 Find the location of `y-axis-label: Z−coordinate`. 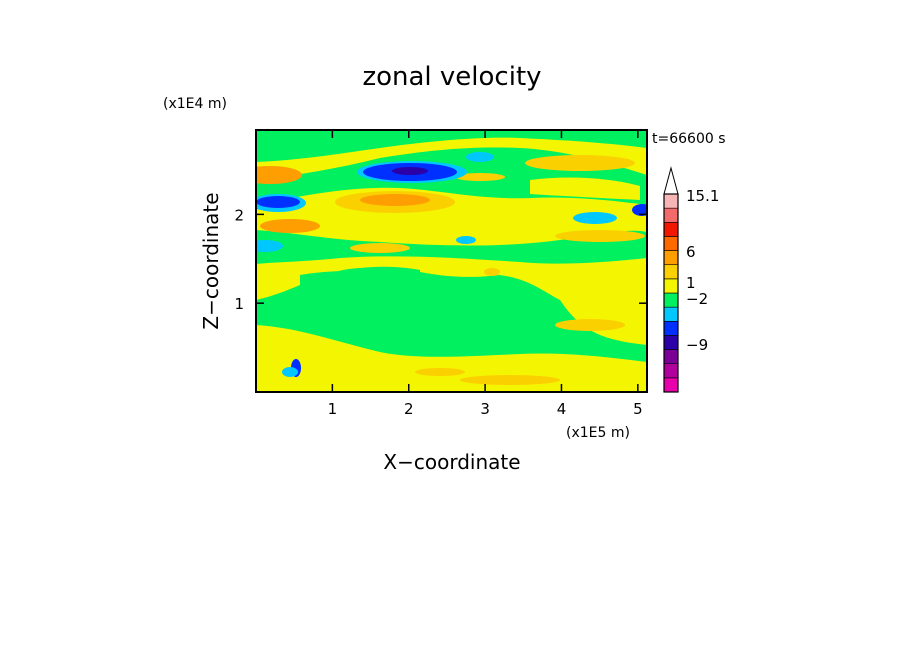

y-axis-label: Z−coordinate is located at coordinates (211, 260).